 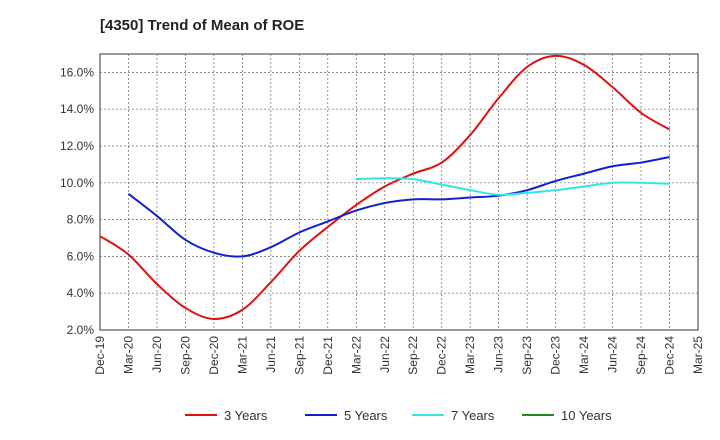 I want to click on y-tick-label: 14.0%, so click(x=77, y=109).